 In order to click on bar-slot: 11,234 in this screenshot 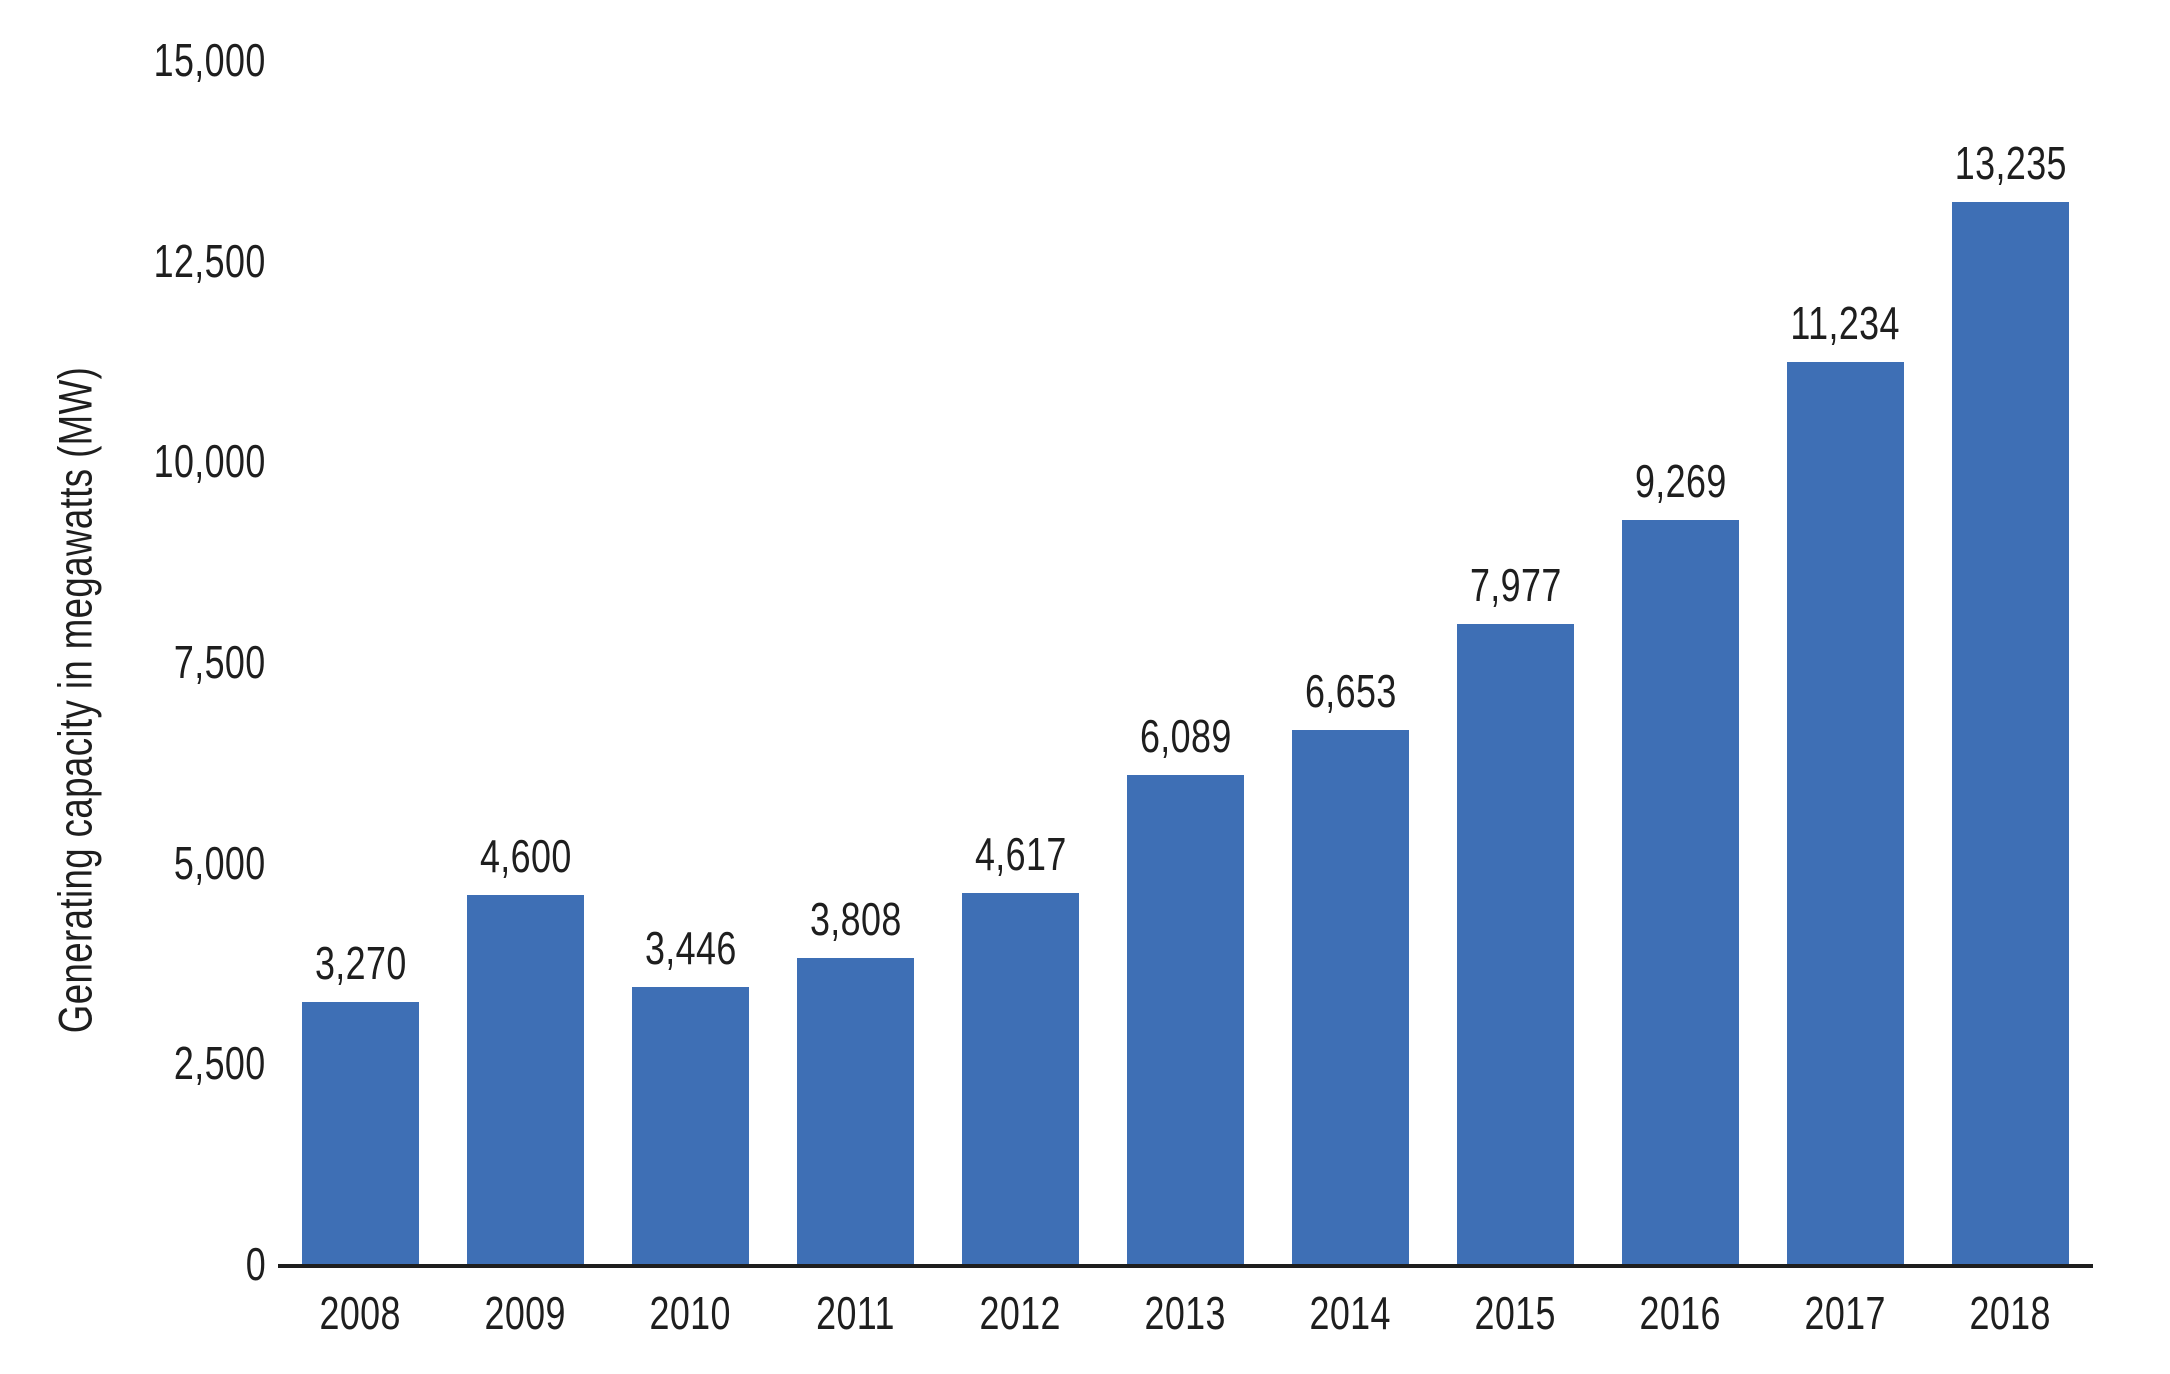, I will do `click(1845, 662)`.